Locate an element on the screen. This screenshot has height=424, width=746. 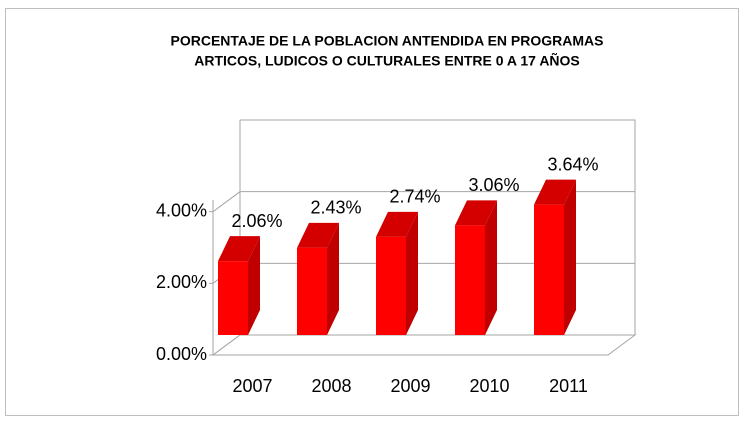
x-tick-label: 2011 is located at coordinates (568, 386).